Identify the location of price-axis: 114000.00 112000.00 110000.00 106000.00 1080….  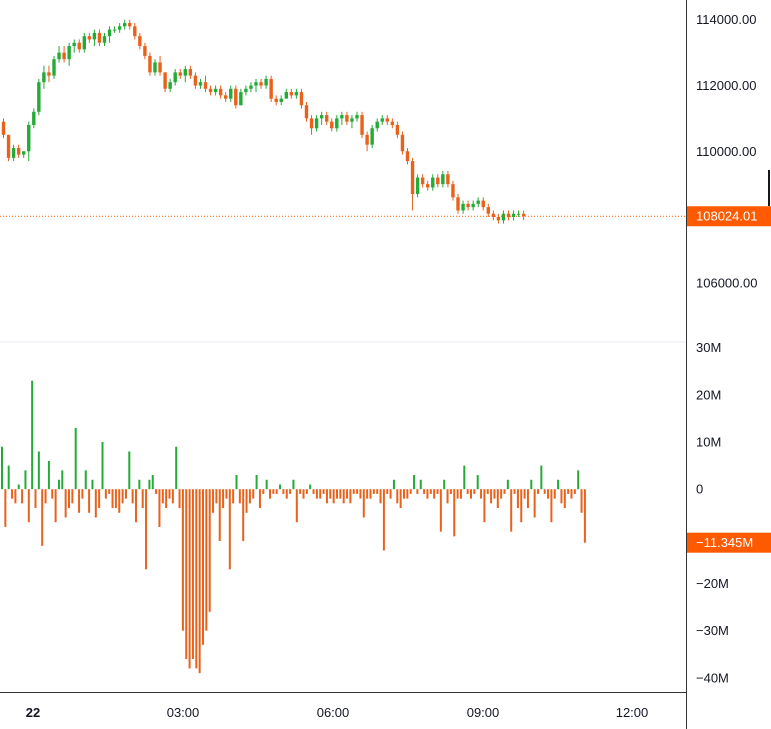
(729, 151).